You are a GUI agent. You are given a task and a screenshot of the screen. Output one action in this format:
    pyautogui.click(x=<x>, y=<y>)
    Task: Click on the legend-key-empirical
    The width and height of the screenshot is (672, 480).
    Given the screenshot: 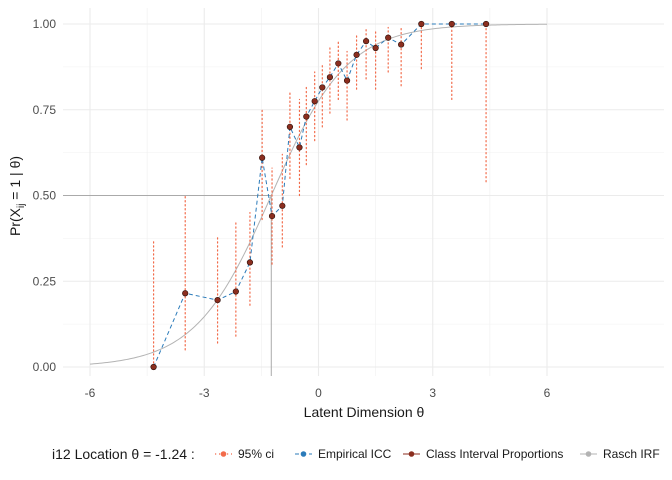 What is the action you would take?
    pyautogui.click(x=303, y=454)
    